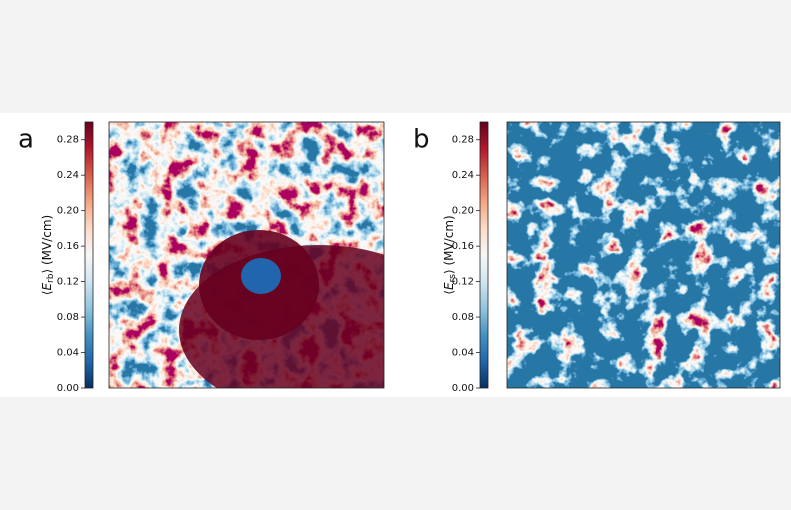 Image resolution: width=791 pixels, height=510 pixels. What do you see at coordinates (453, 278) in the screenshot?
I see `label-subscript: rs` at bounding box center [453, 278].